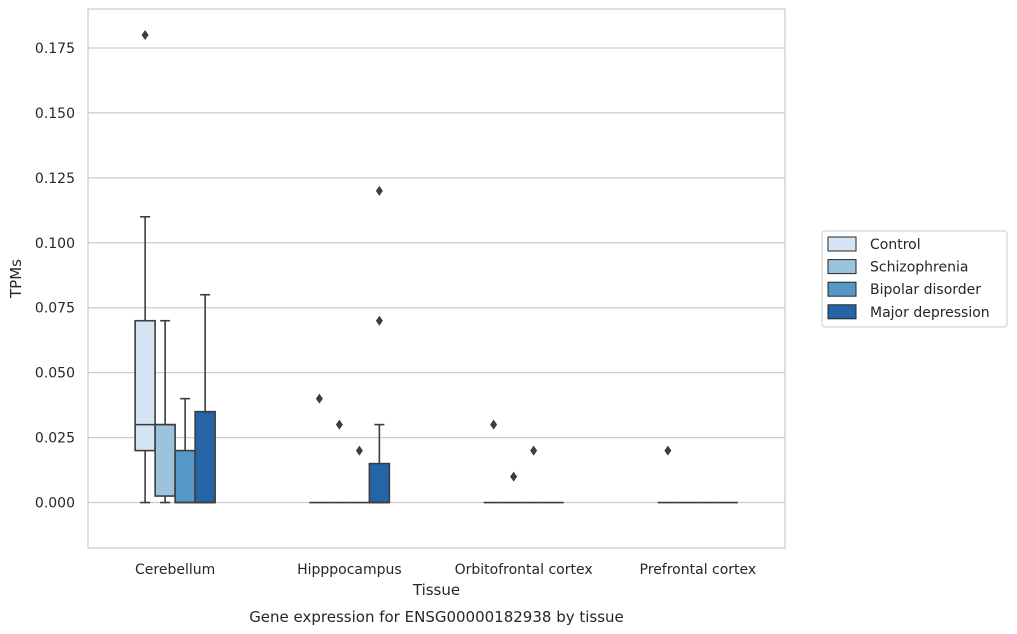 The height and width of the screenshot is (634, 1017). What do you see at coordinates (55, 114) in the screenshot?
I see `y-tick-label: 0.150` at bounding box center [55, 114].